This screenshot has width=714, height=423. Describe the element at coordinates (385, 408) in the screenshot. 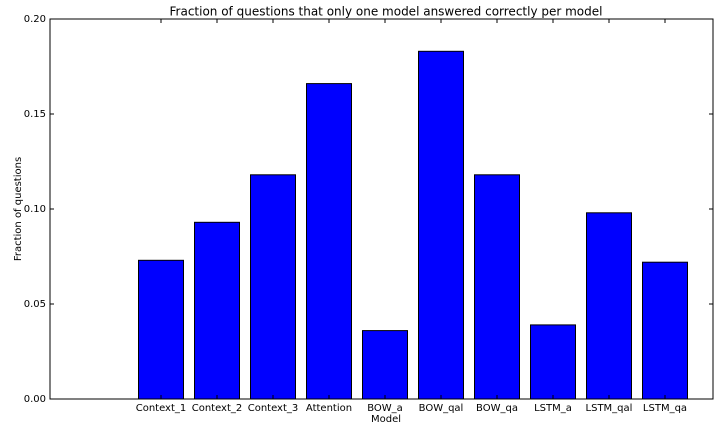

I see `x-tick-label: BOW_a` at that location.